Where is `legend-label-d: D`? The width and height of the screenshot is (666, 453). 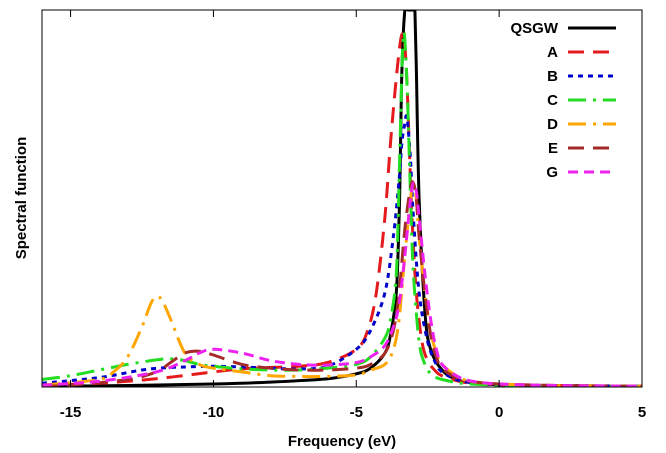 legend-label-d: D is located at coordinates (552, 124).